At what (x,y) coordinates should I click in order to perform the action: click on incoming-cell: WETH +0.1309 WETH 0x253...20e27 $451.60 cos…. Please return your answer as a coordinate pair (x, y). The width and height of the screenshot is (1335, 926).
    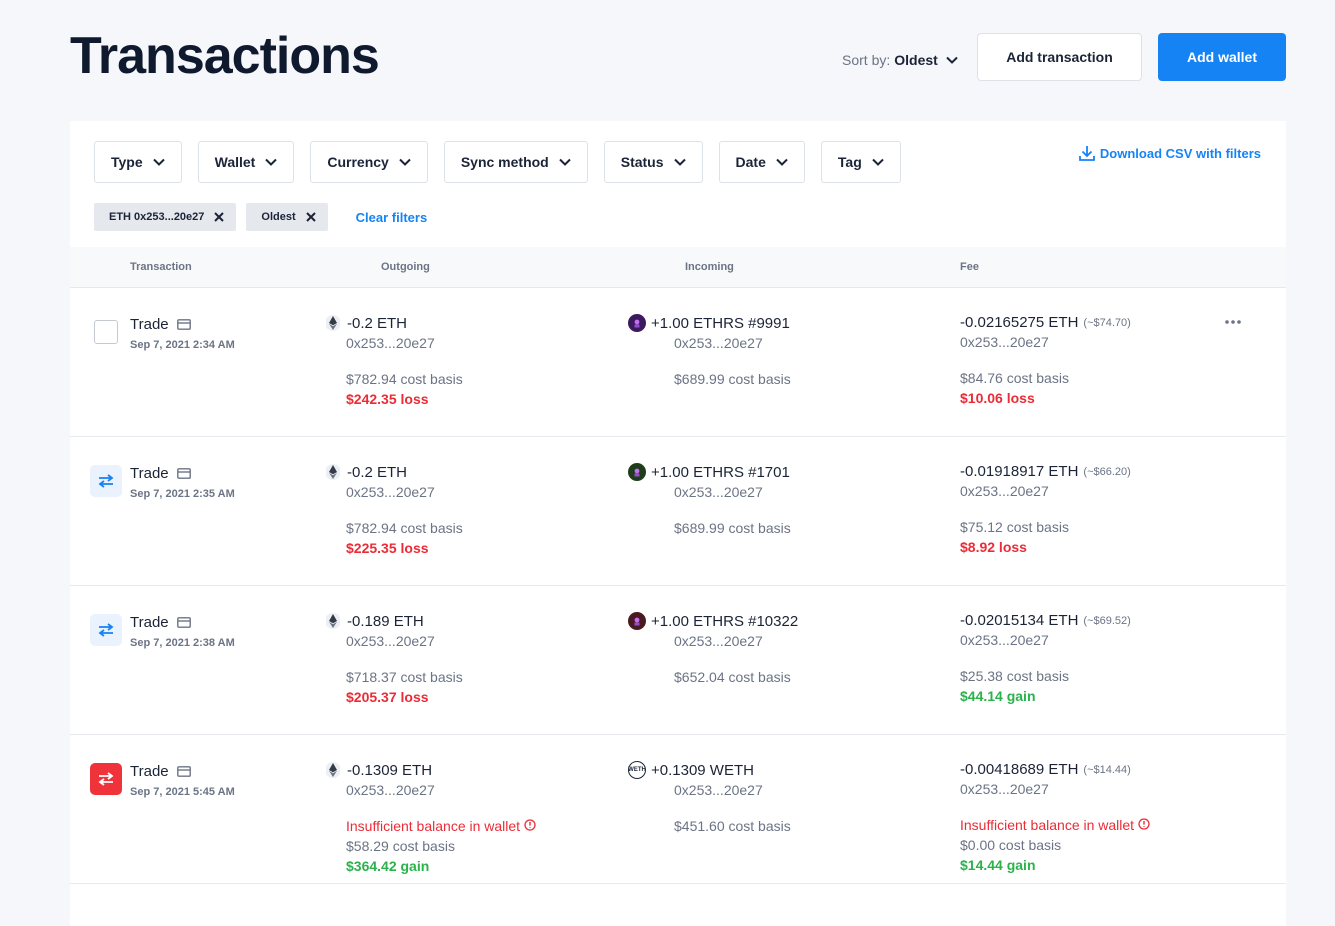
    Looking at the image, I should click on (709, 798).